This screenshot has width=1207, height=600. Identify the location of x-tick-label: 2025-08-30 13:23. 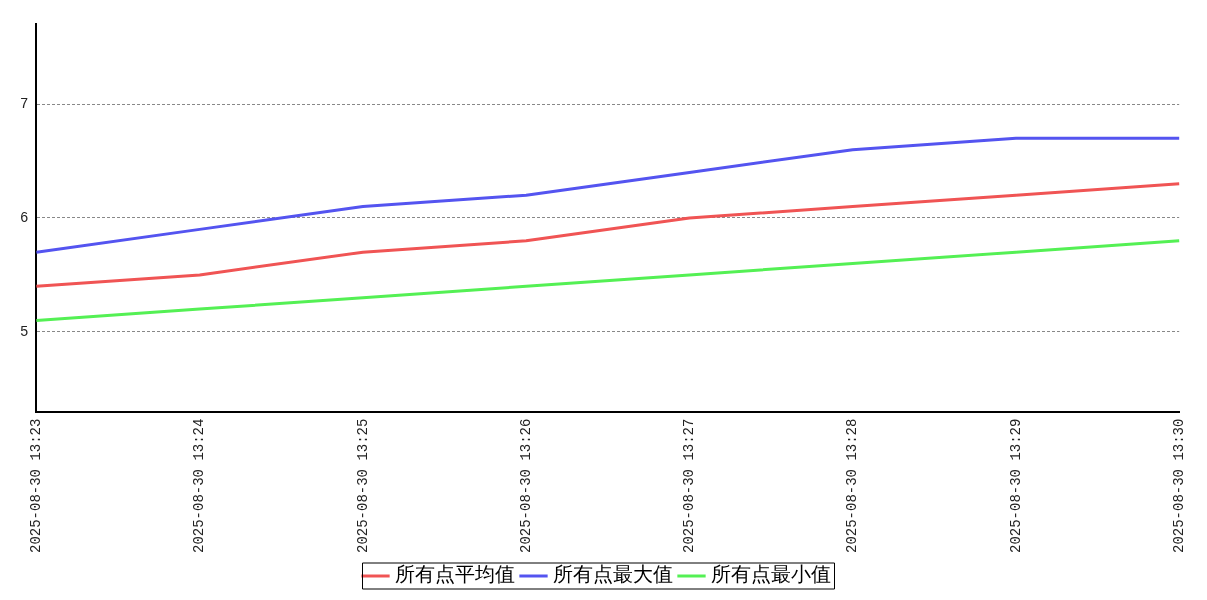
(36, 485).